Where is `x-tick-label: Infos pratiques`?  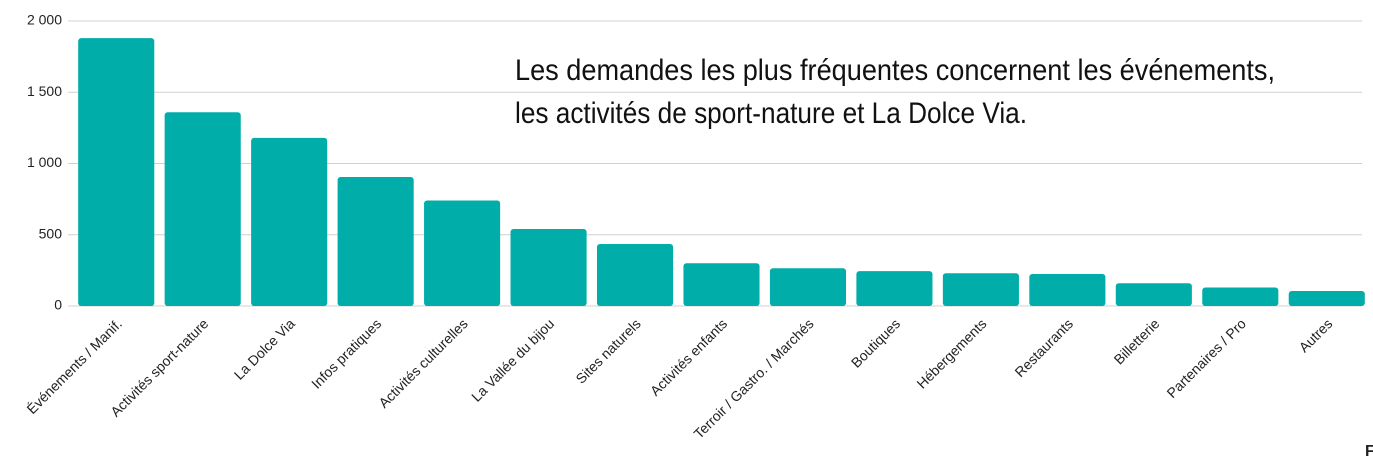 x-tick-label: Infos pratiques is located at coordinates (346, 353).